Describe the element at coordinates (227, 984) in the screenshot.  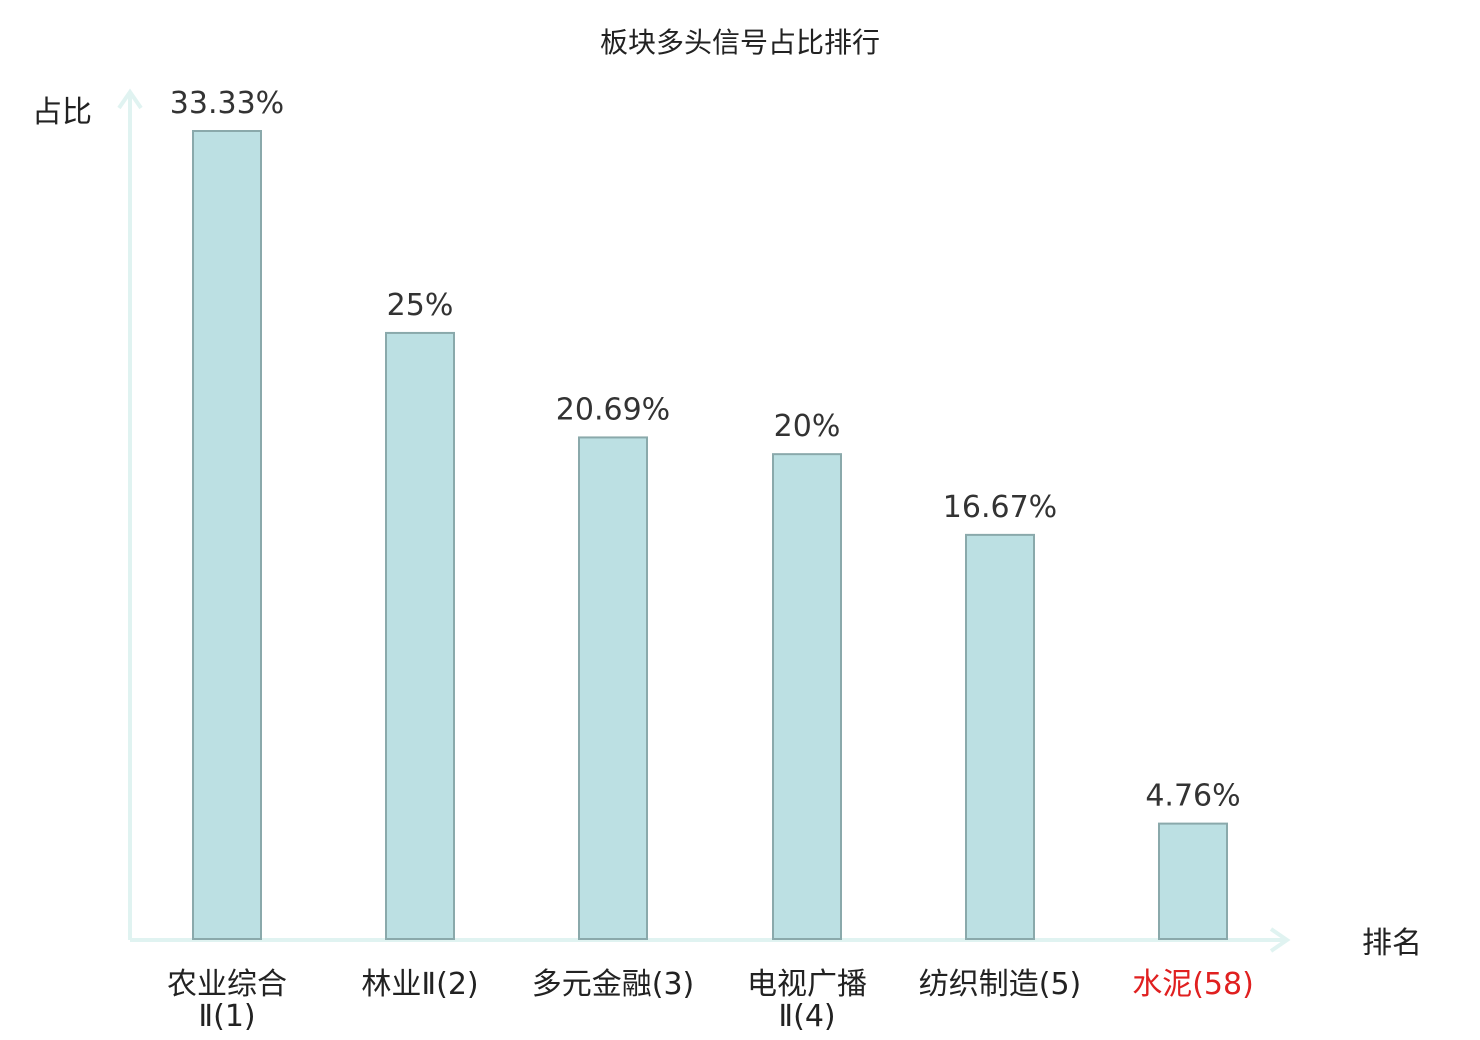
I see `x-tick-label: 农业综合` at that location.